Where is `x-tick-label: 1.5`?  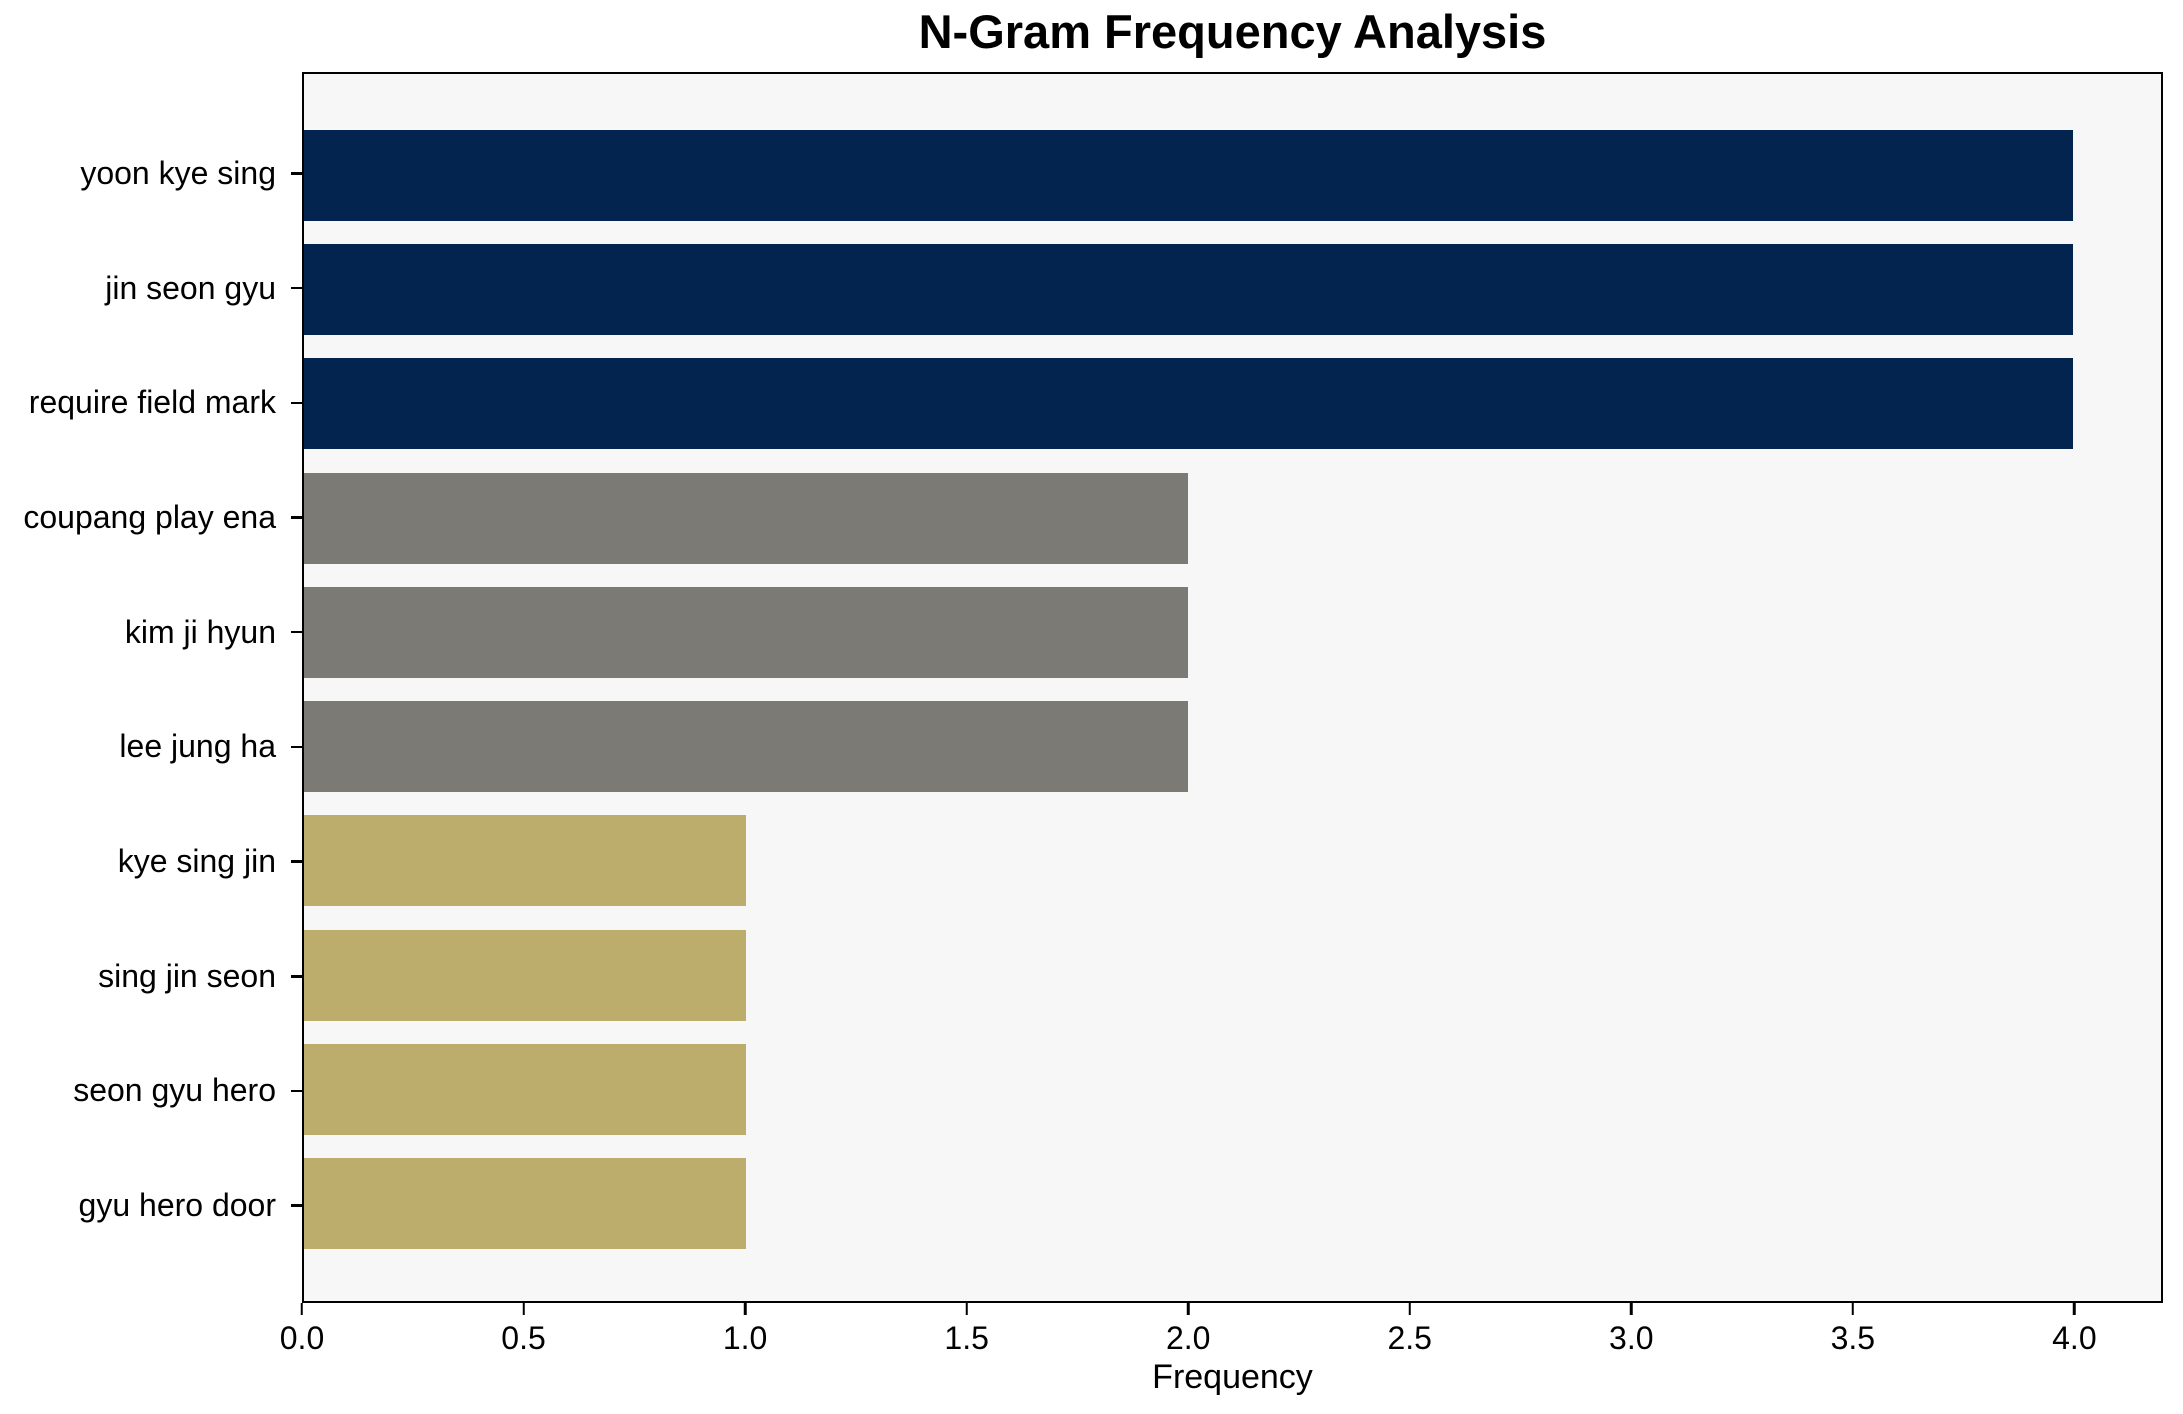
x-tick-label: 1.5 is located at coordinates (966, 1338).